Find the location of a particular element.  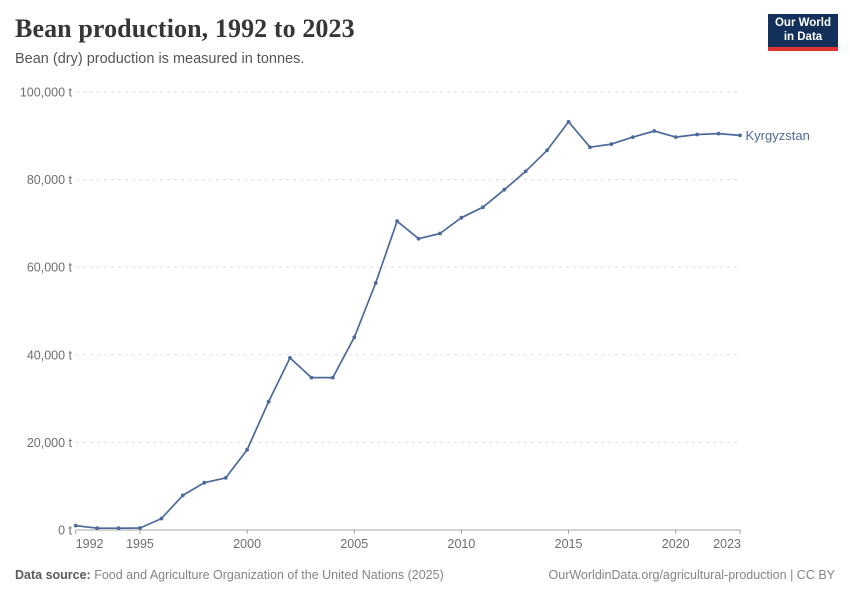

data-point-2021 is located at coordinates (697, 134).